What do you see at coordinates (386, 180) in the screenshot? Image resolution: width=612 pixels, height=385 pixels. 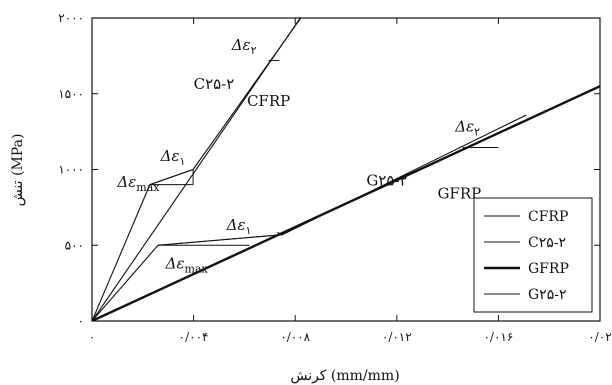 I see `annotation-label: G۲۵-۲` at bounding box center [386, 180].